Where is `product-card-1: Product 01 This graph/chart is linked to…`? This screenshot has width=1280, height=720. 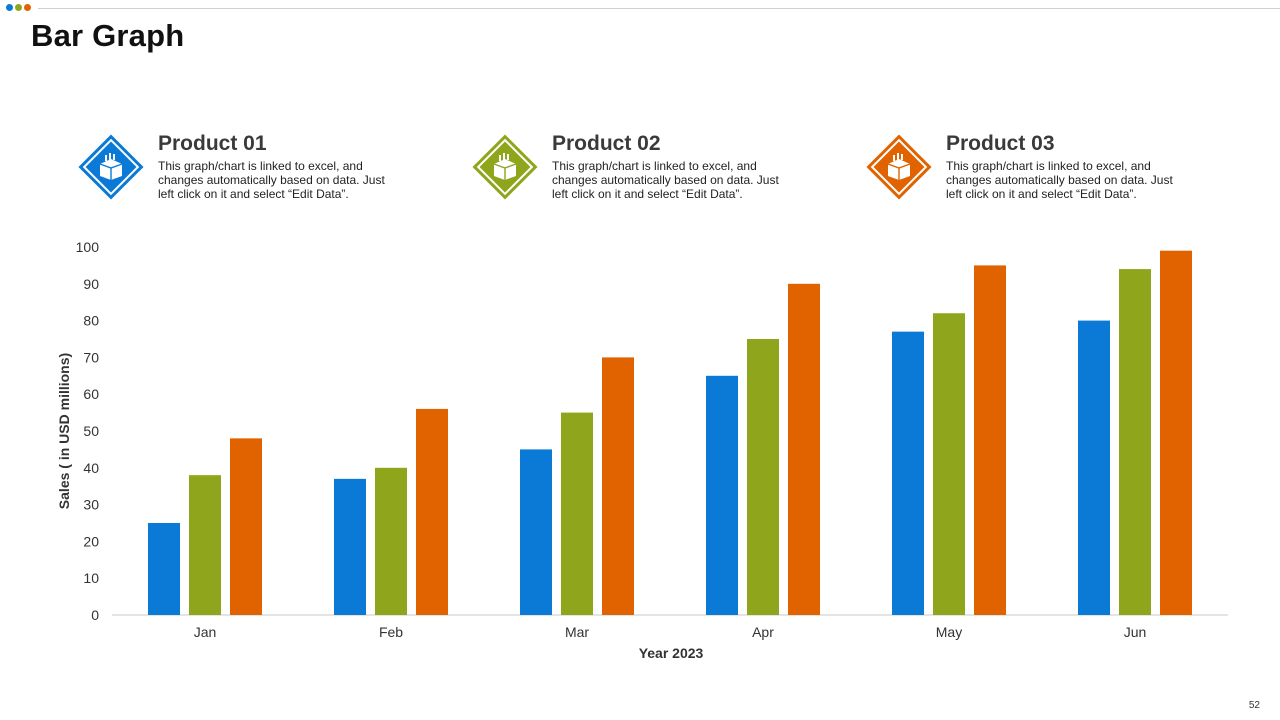
product-card-1: Product 01 This graph/chart is linked to… is located at coordinates (268, 172).